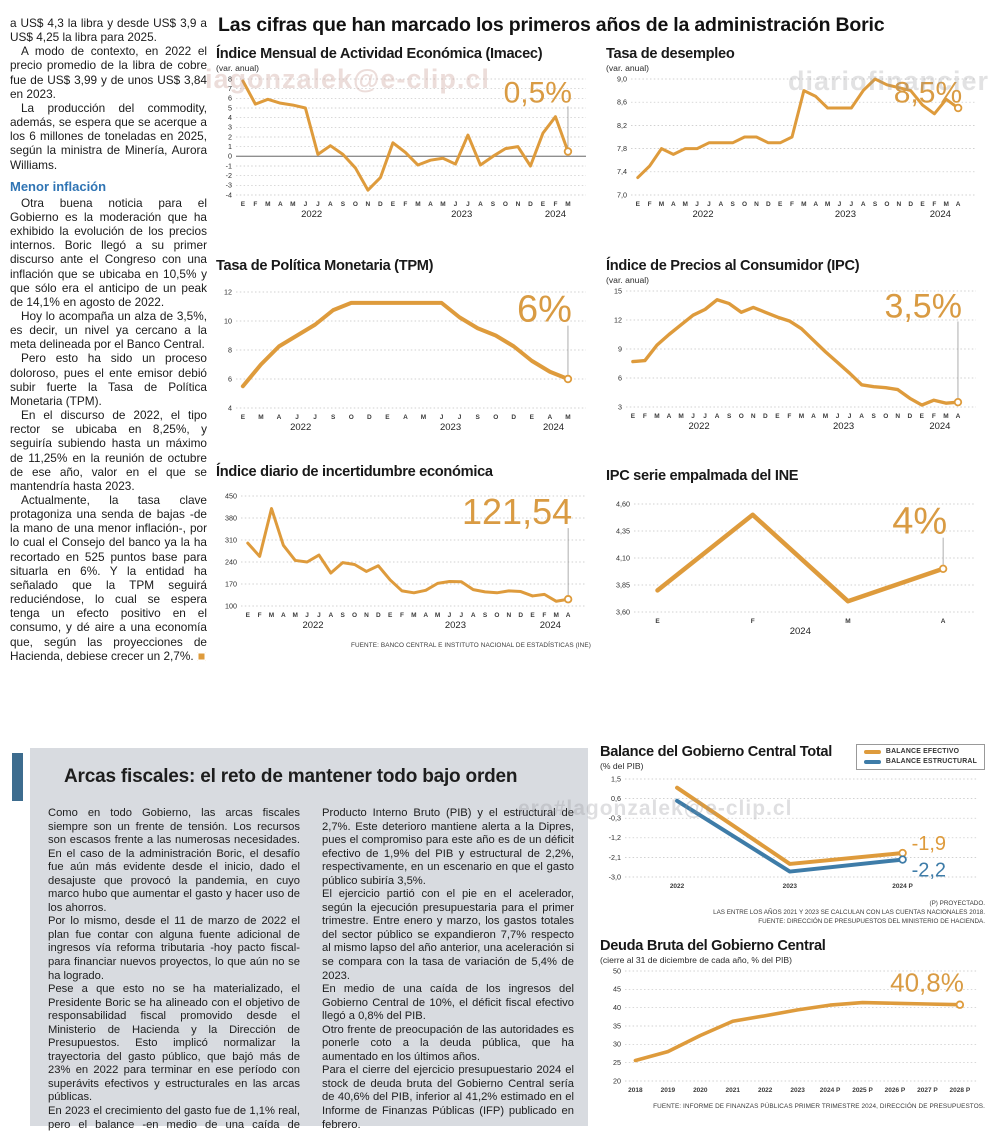  I want to click on svg-text: 380, so click(231, 517).